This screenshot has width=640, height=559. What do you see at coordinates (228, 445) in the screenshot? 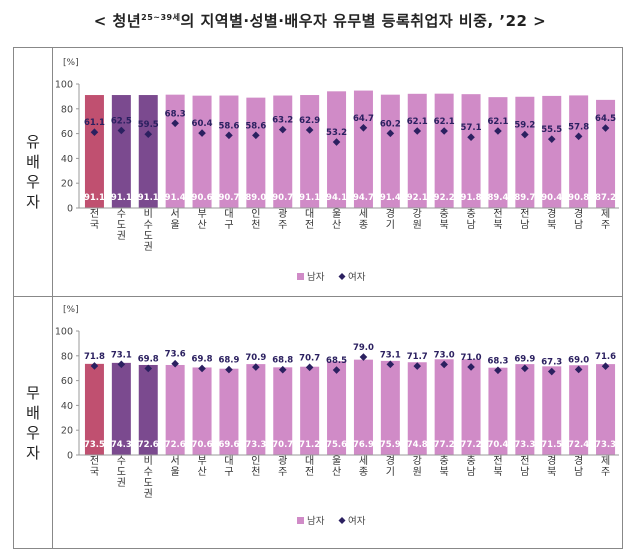
I see `male-value-label: 69.6` at bounding box center [228, 445].